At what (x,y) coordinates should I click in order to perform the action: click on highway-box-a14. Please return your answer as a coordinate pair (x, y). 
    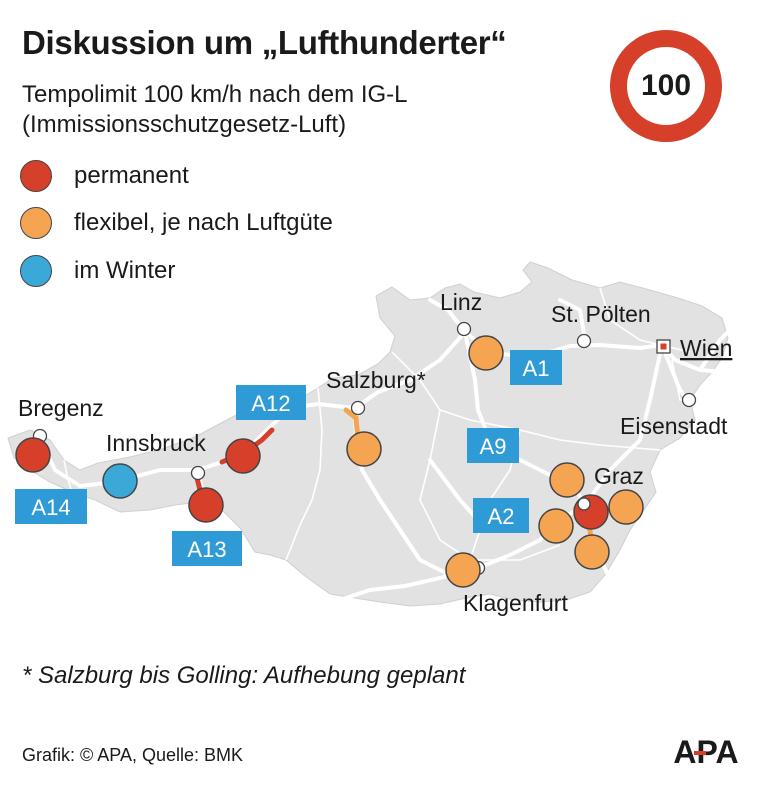
    Looking at the image, I should click on (51, 506).